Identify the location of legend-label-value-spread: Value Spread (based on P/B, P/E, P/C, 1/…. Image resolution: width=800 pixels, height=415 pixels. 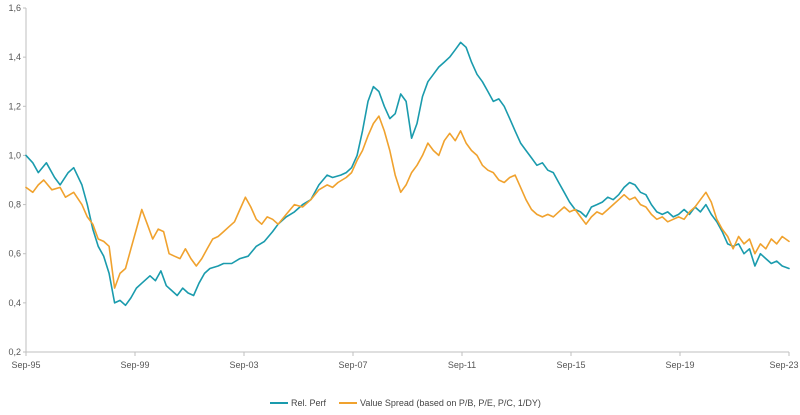
(450, 403).